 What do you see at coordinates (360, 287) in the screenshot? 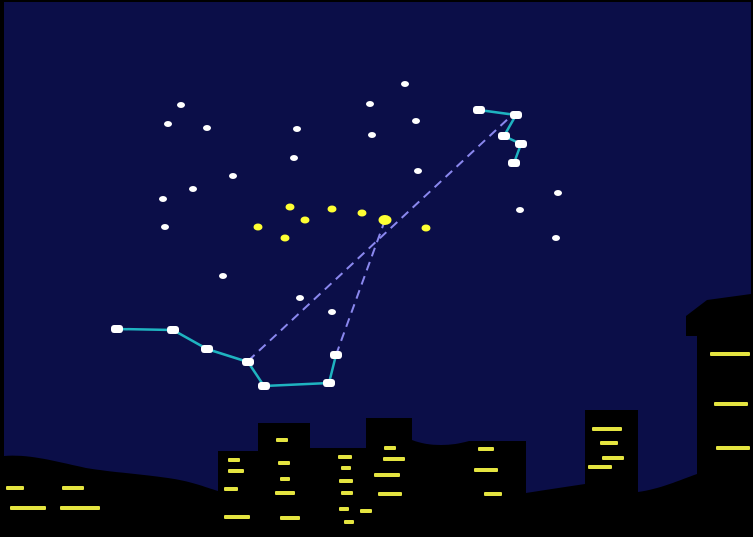
I see `pointer-line-to-tail-star` at bounding box center [360, 287].